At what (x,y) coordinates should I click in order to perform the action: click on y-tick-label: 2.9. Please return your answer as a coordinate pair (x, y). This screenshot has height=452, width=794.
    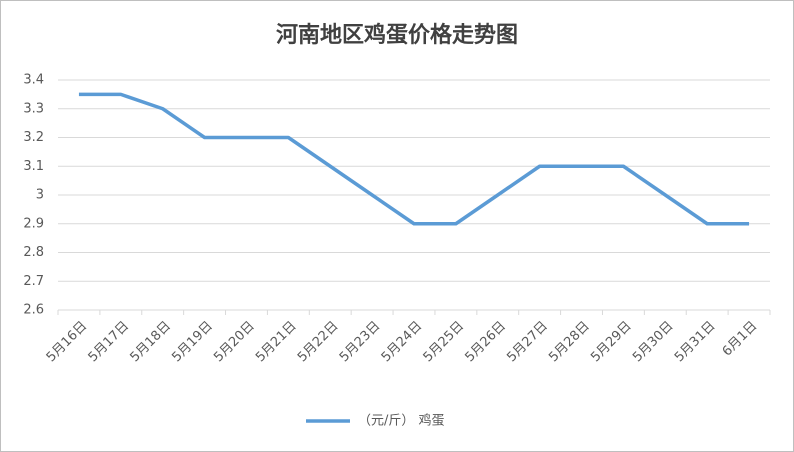
    Looking at the image, I should click on (33, 223).